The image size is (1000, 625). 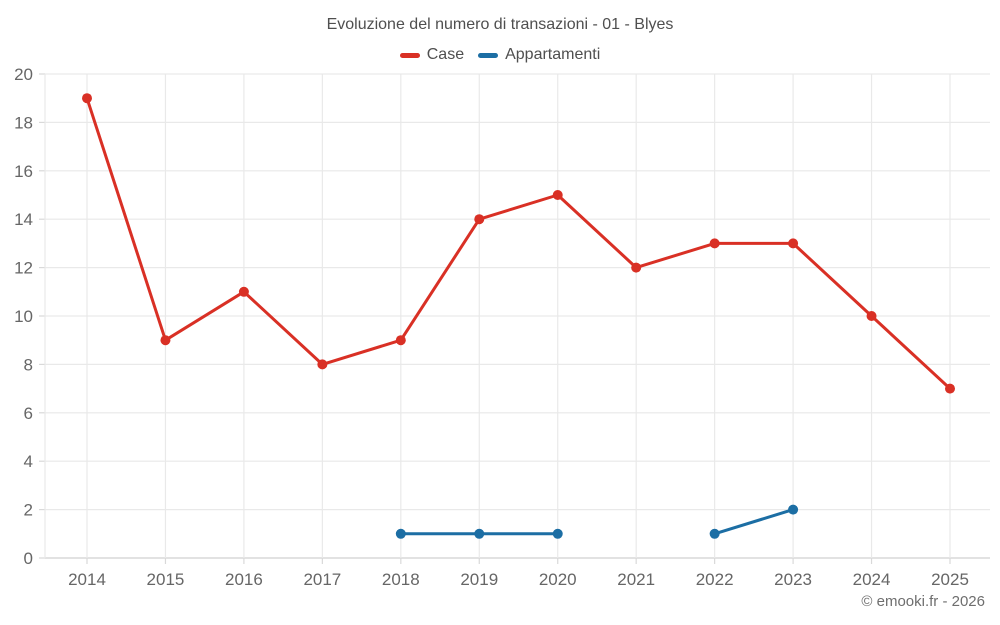 What do you see at coordinates (28, 510) in the screenshot?
I see `y-tick-label: 2` at bounding box center [28, 510].